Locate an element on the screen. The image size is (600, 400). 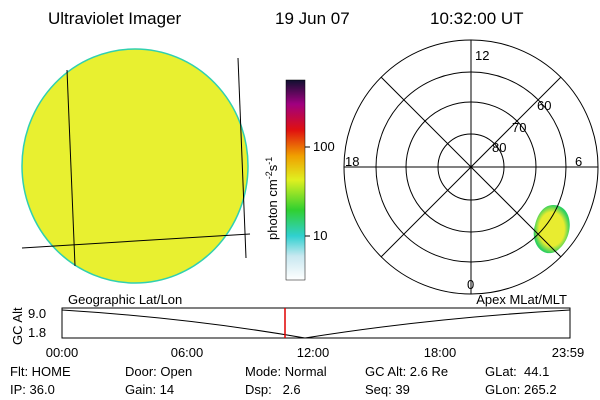
y-label: GC Alt is located at coordinates (17, 326).